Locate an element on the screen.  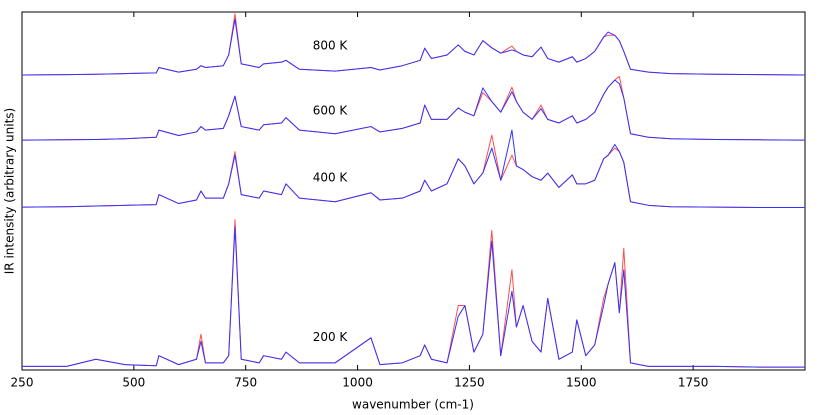
x-tick-label: 1500 is located at coordinates (581, 383).